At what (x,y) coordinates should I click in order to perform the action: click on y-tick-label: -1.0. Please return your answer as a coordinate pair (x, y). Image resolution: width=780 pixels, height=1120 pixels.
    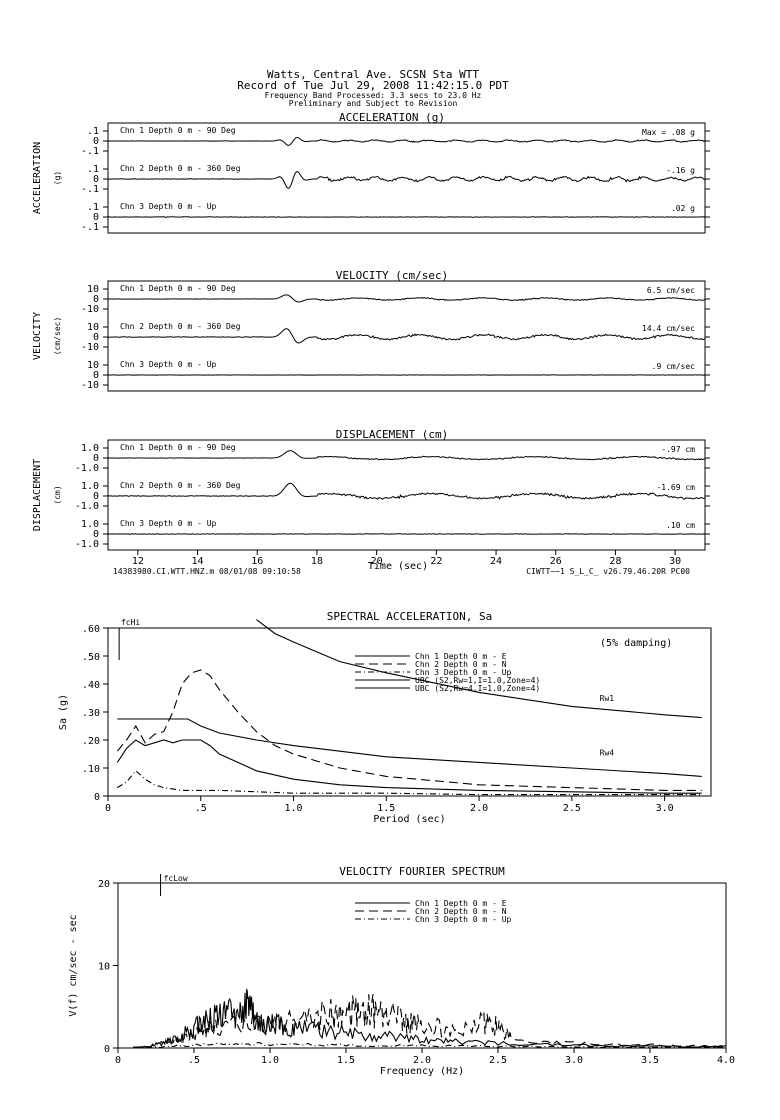
    Looking at the image, I should click on (87, 468).